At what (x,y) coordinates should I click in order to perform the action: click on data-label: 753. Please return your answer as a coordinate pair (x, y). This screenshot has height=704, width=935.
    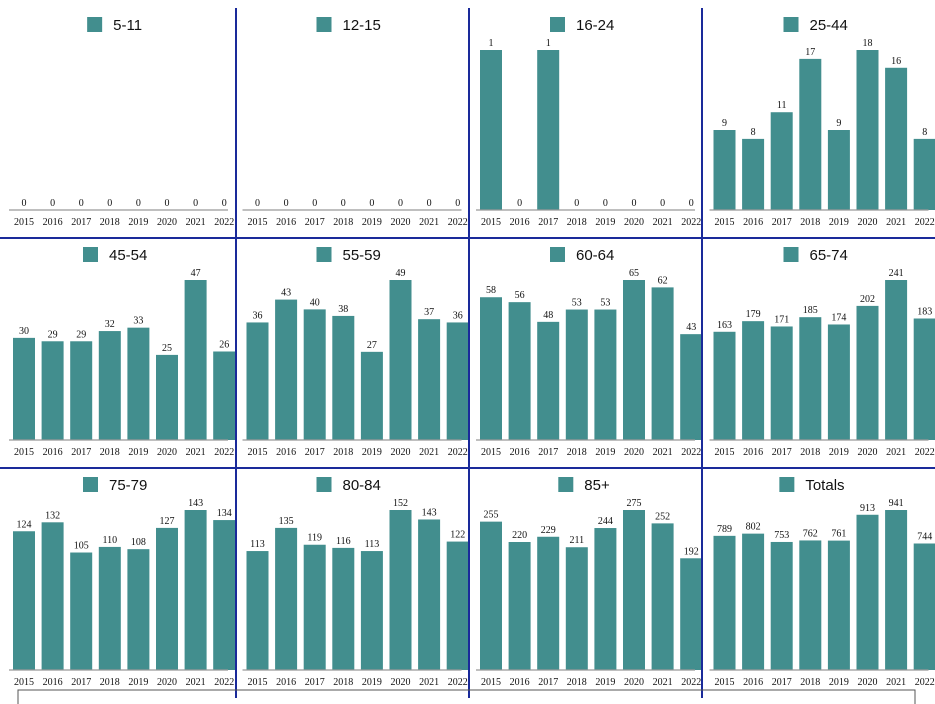
    Looking at the image, I should click on (781, 535).